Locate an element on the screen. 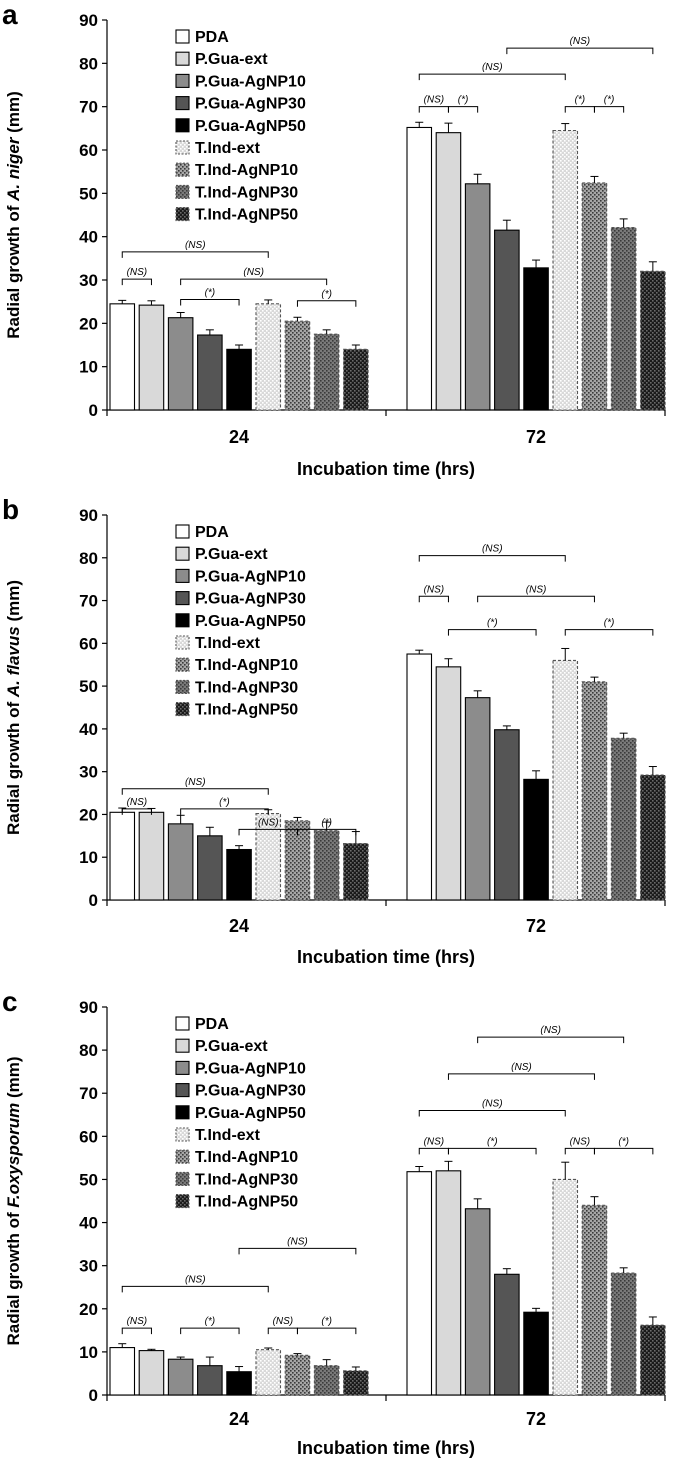 Image resolution: width=685 pixels, height=1463 pixels. y-axis-title-prefix: Radial growth of is located at coordinates (13, 270).